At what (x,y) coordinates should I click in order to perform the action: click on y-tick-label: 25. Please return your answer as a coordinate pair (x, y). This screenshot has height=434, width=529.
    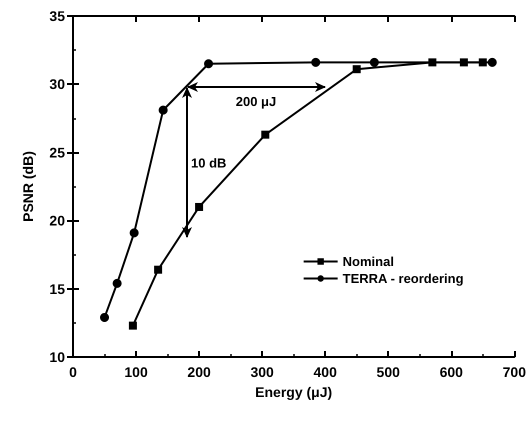
    Looking at the image, I should click on (57, 152).